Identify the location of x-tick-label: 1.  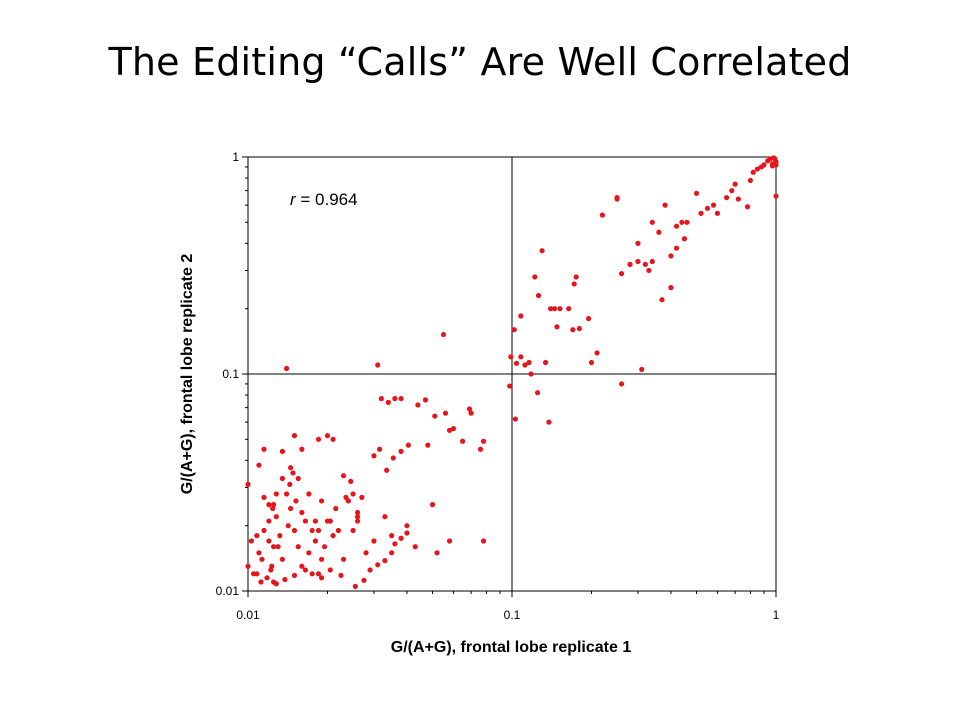
(776, 615).